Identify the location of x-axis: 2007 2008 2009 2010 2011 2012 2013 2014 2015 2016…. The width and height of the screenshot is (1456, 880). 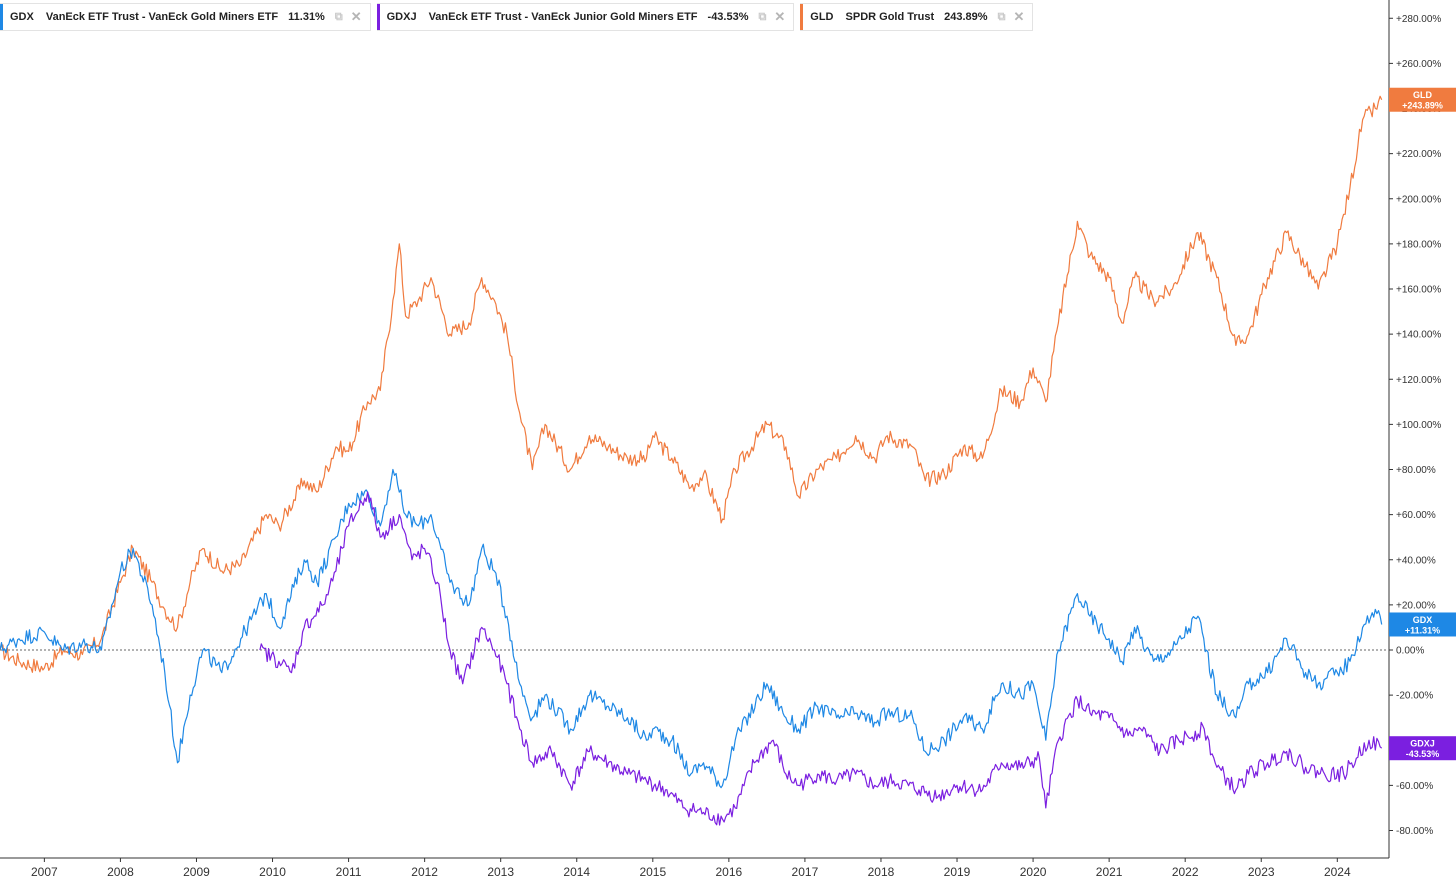
(694, 868).